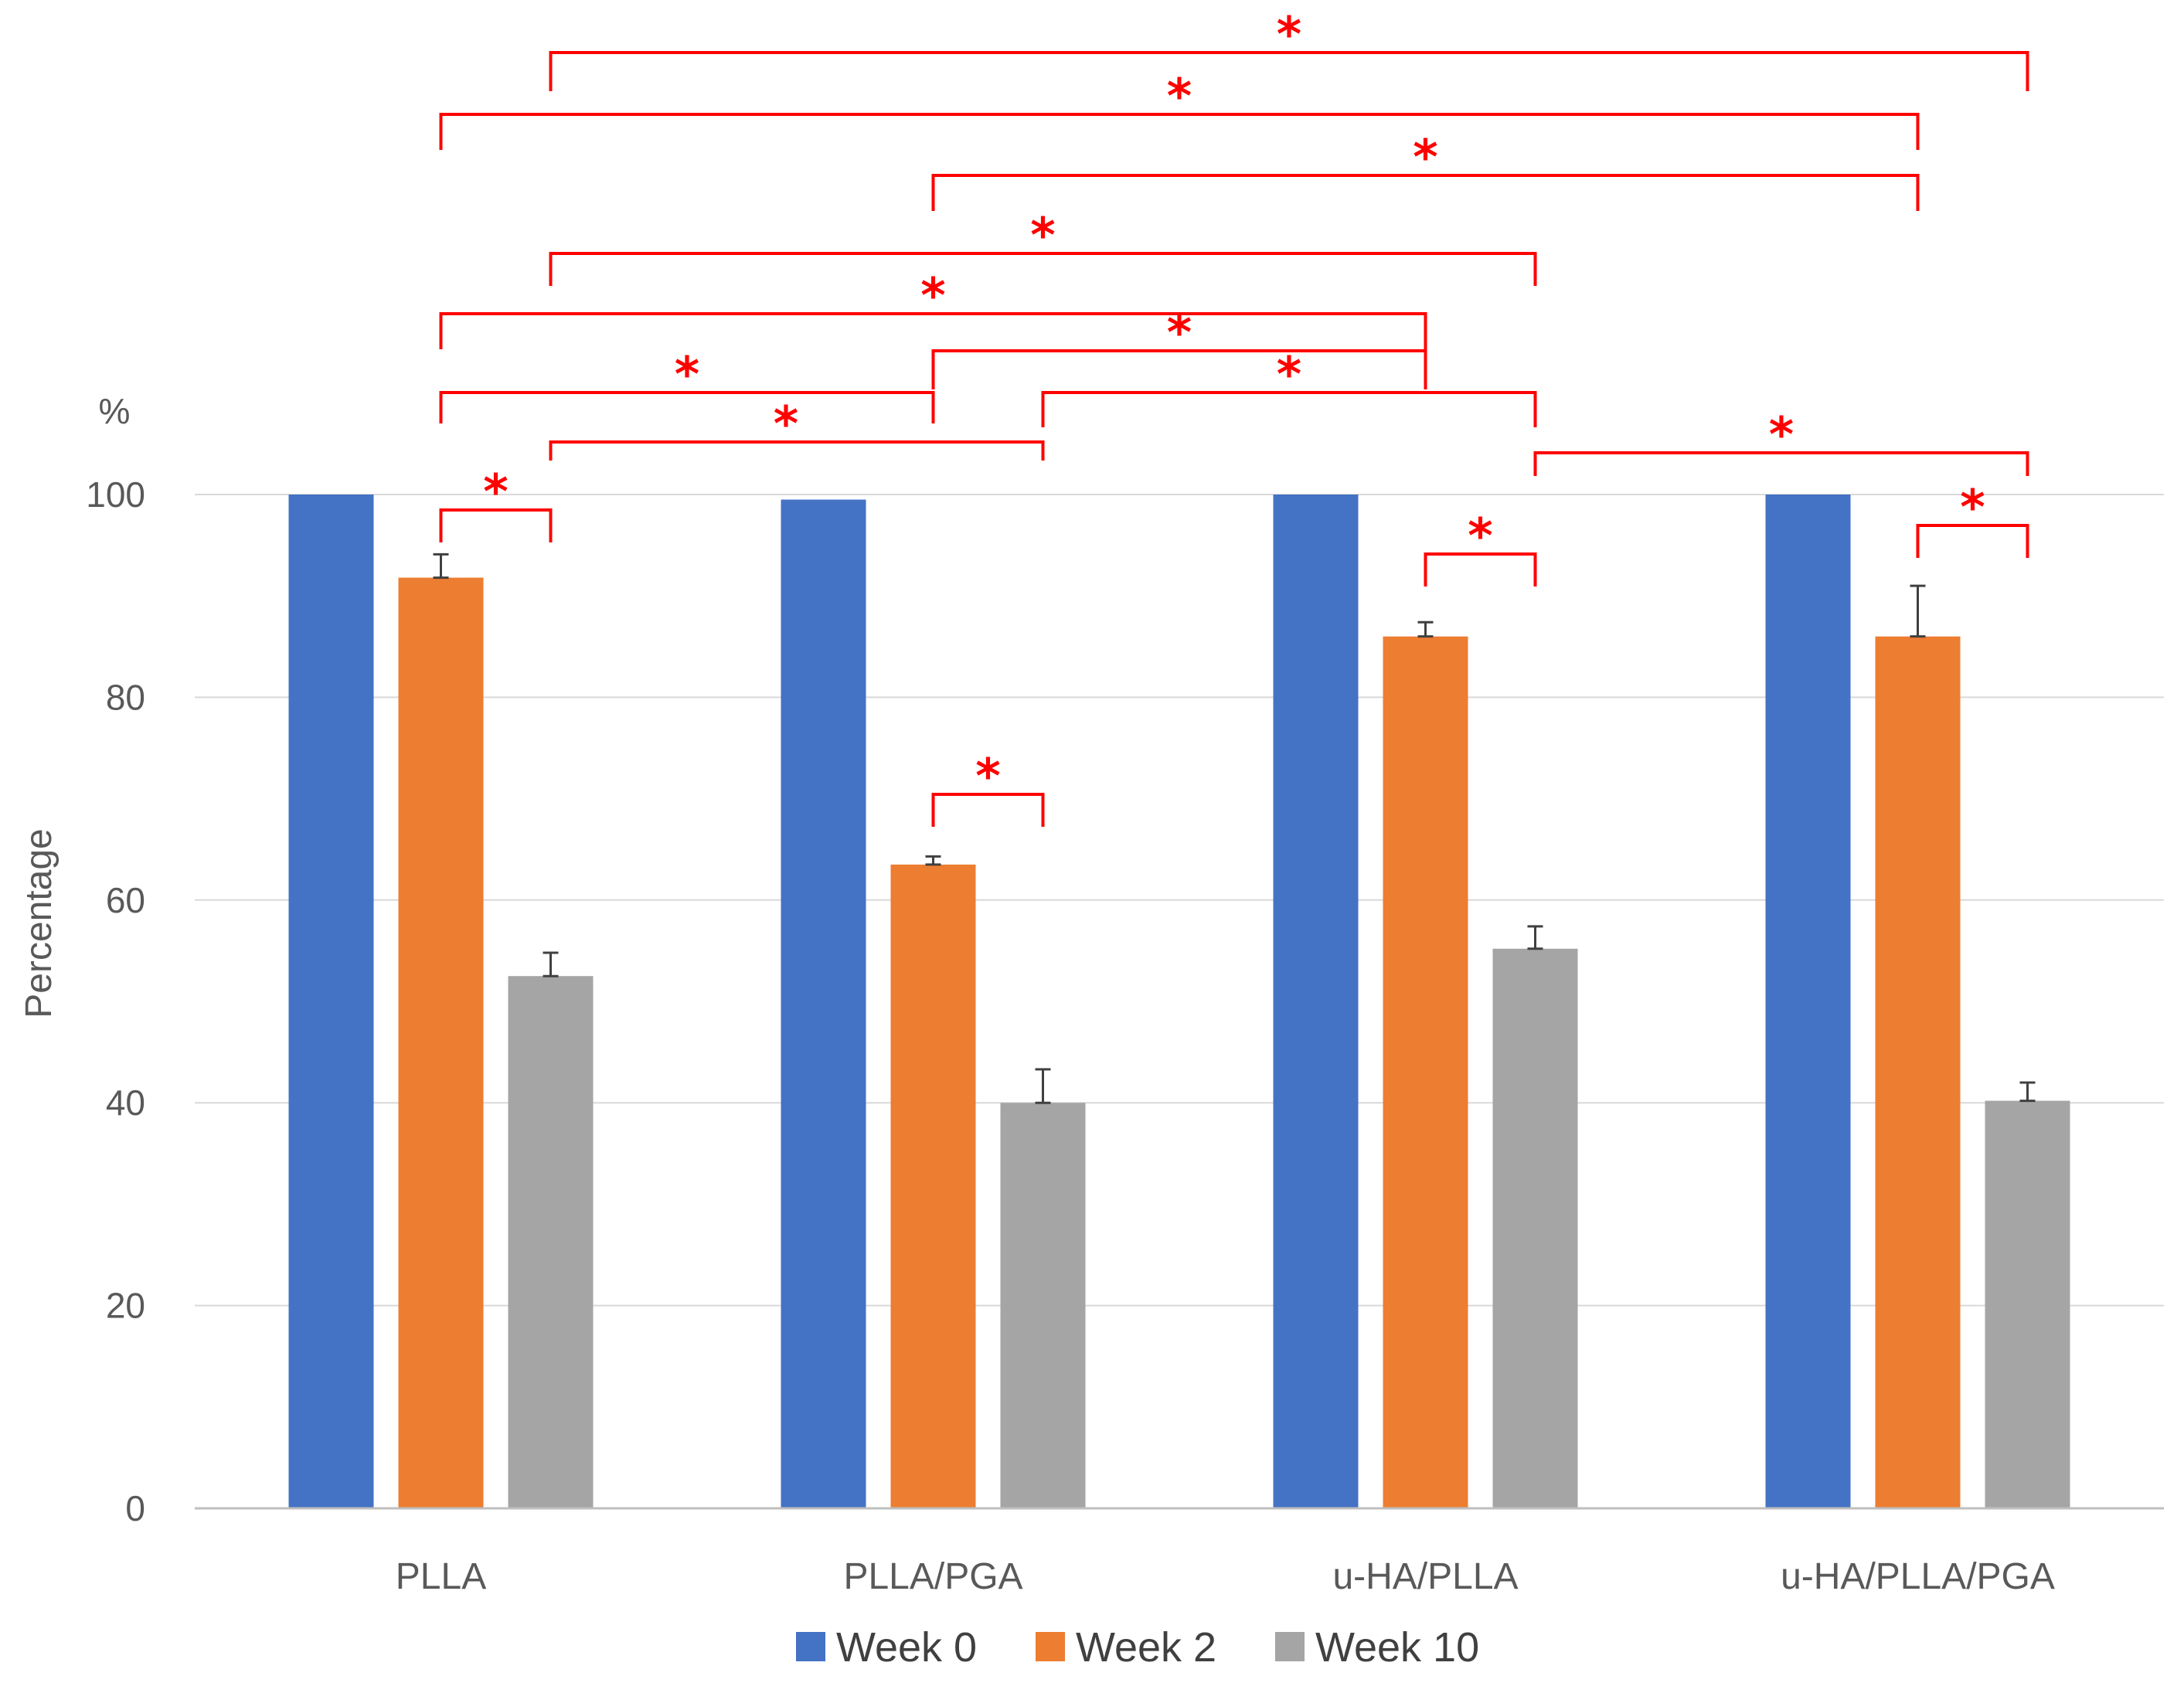 The height and width of the screenshot is (1693, 2184). Describe the element at coordinates (126, 697) in the screenshot. I see `y-tick-label-80: 80` at that location.